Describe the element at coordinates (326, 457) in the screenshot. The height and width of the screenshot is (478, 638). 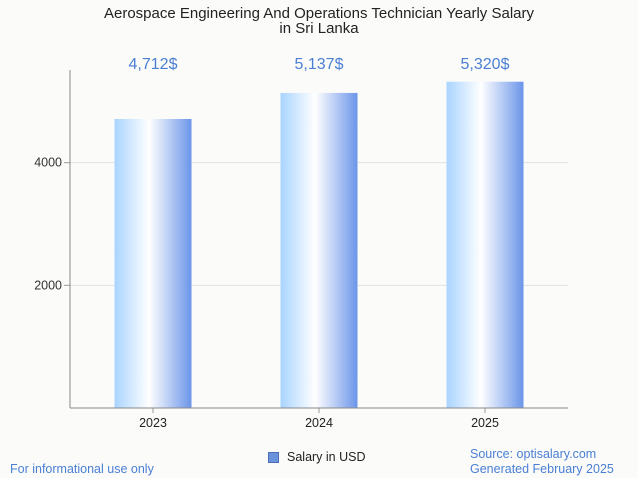
I see `legend-label: Salary in USD` at that location.